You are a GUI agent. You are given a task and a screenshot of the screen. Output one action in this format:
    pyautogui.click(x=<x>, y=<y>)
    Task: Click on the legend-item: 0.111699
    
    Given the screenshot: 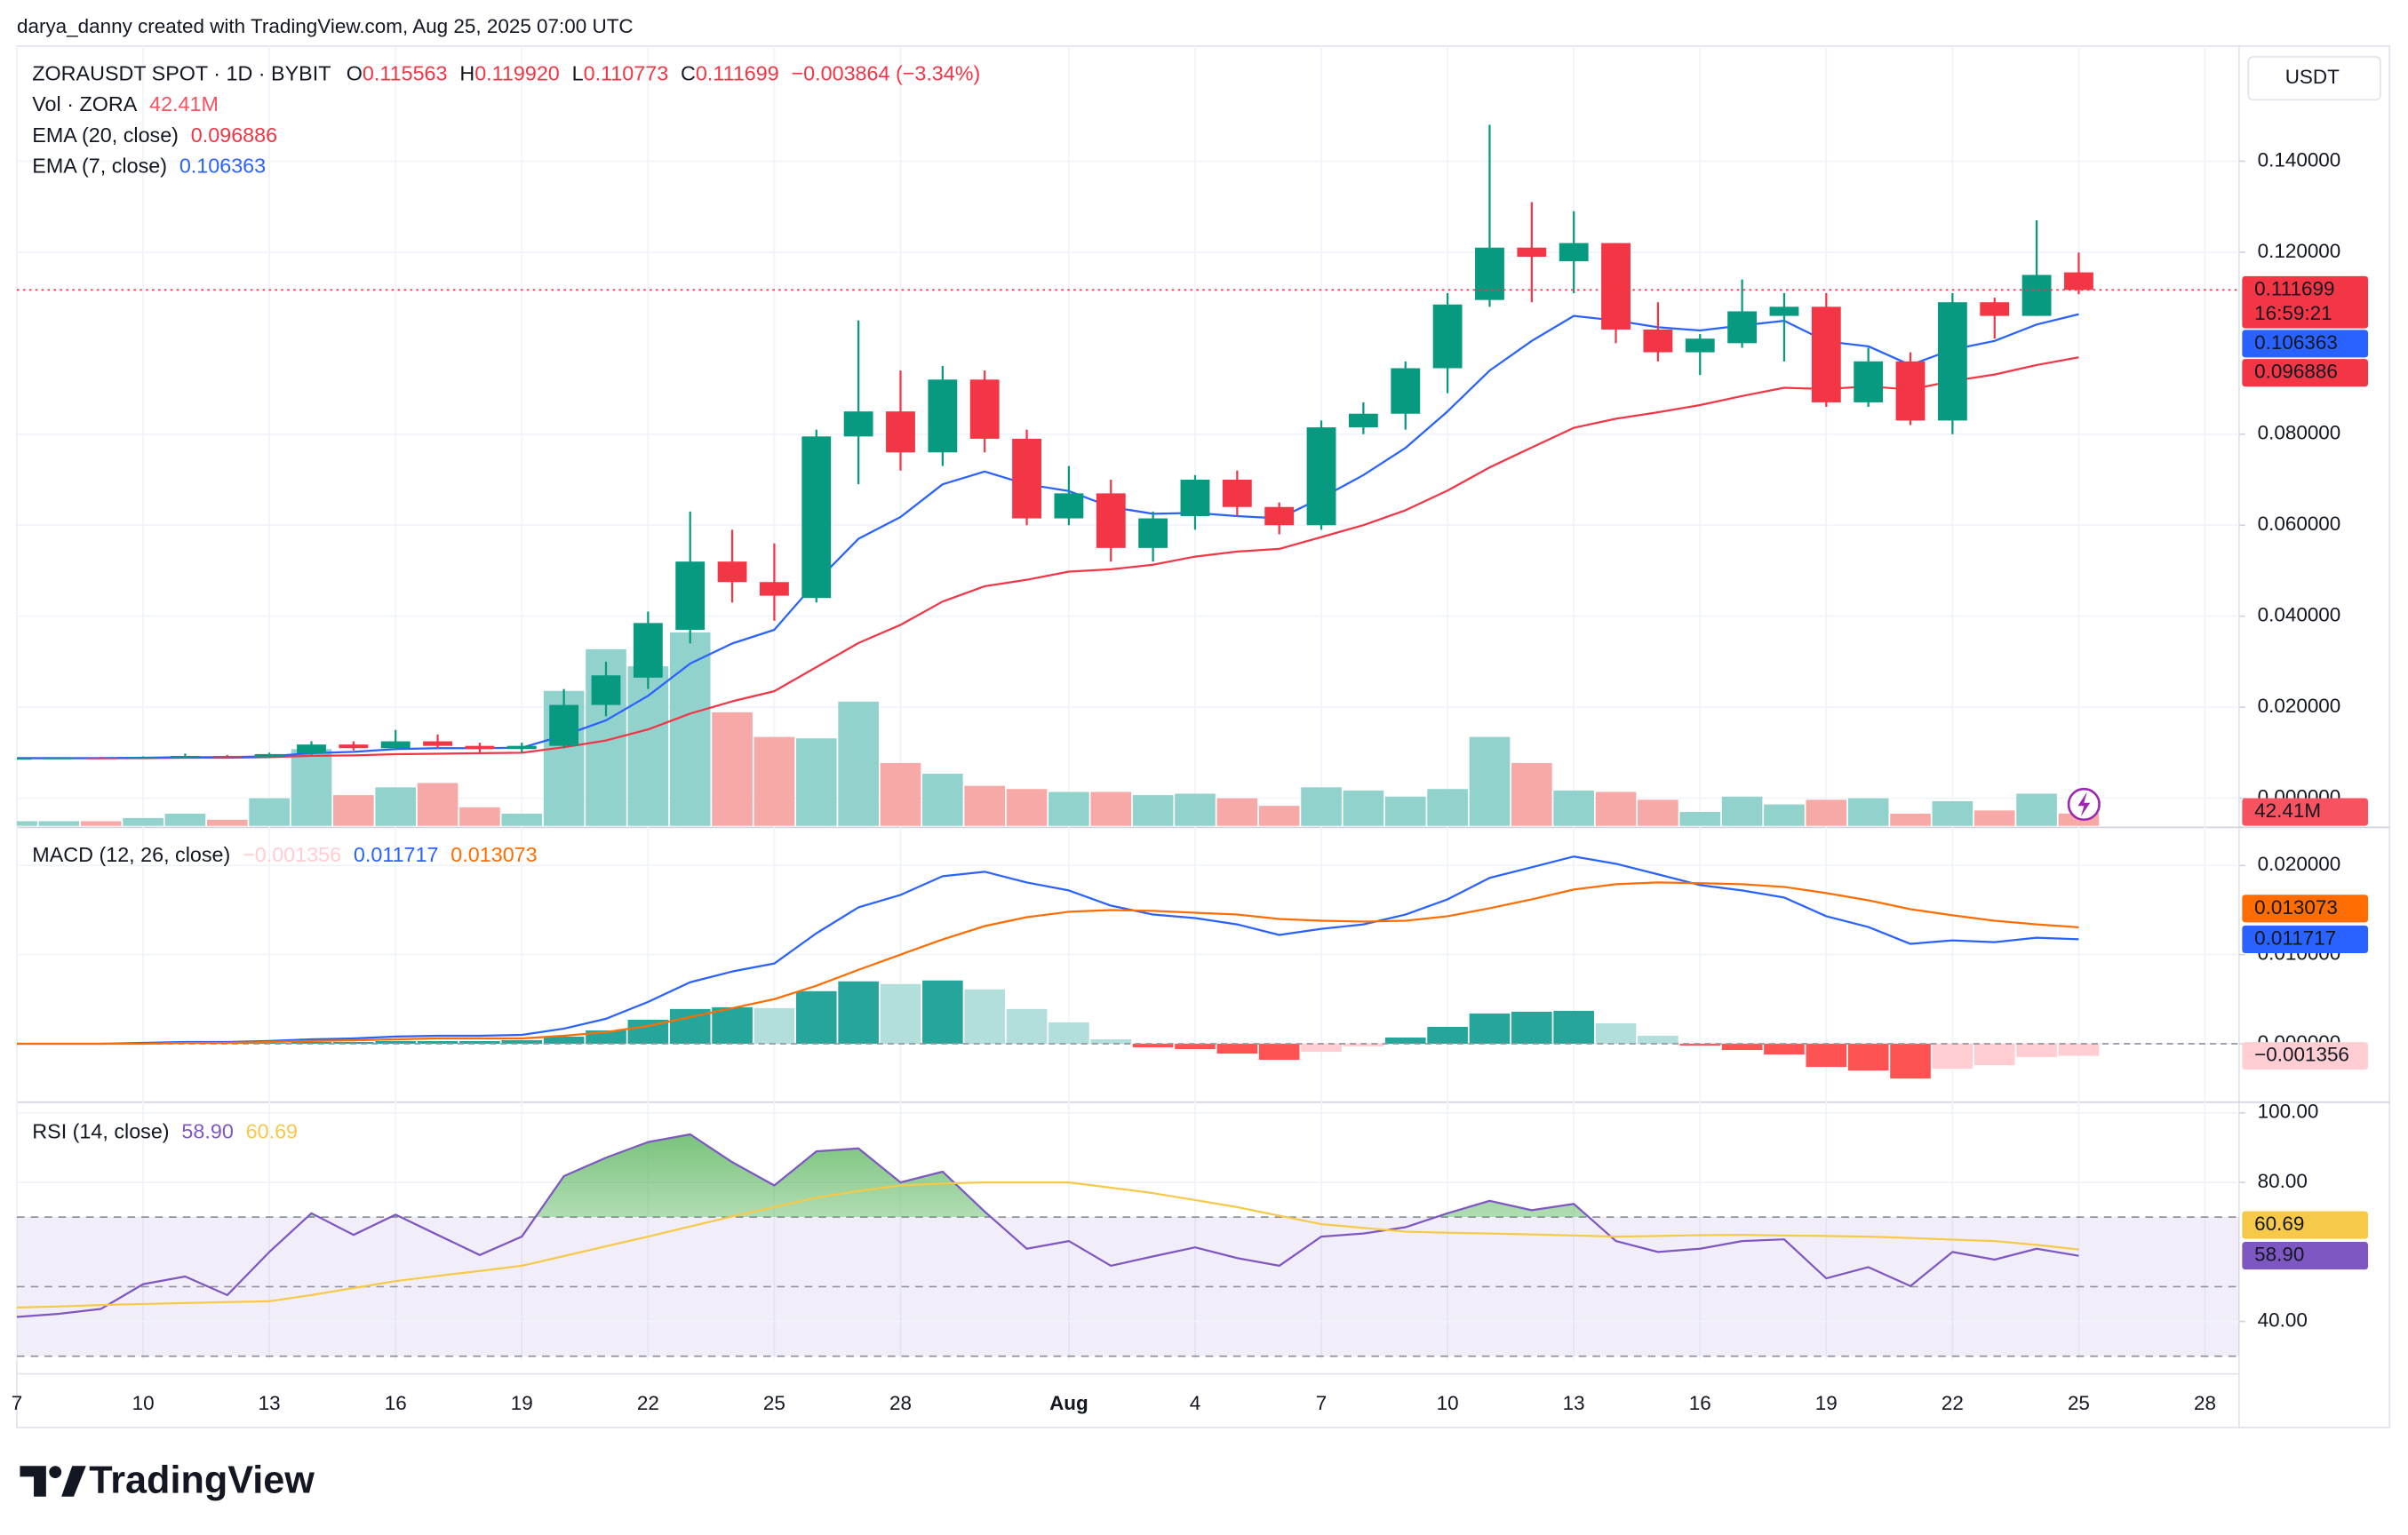 What is the action you would take?
    pyautogui.click(x=737, y=73)
    